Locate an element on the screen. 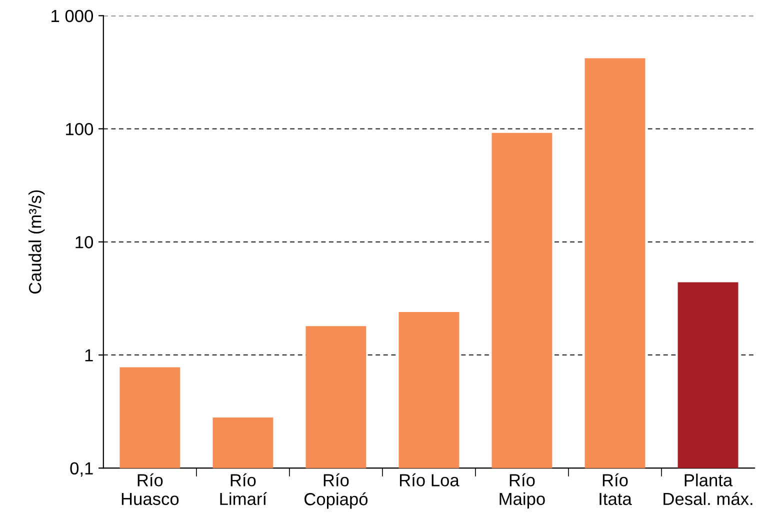 This screenshot has width=766, height=523. x-tick-label: Río Limarí is located at coordinates (243, 489).